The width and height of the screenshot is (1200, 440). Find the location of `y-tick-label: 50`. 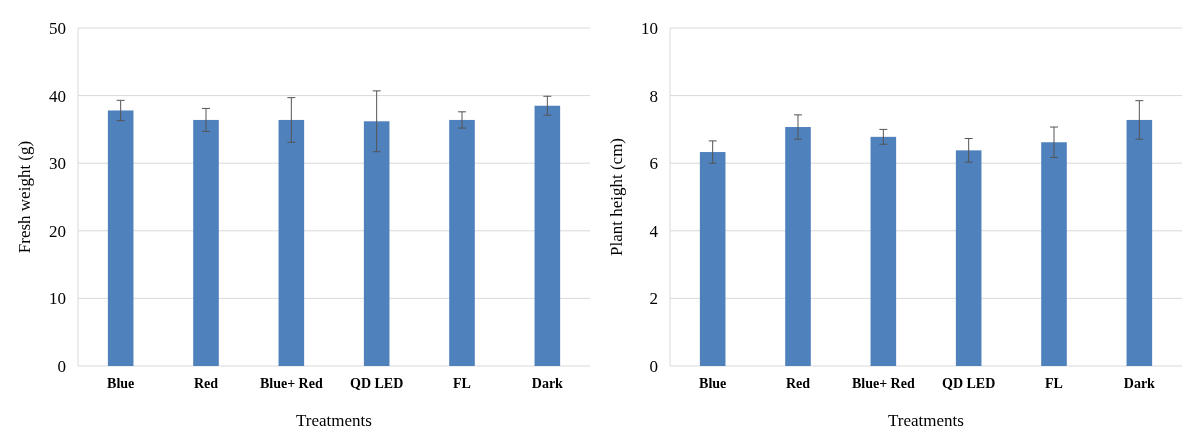

y-tick-label: 50 is located at coordinates (57, 28).